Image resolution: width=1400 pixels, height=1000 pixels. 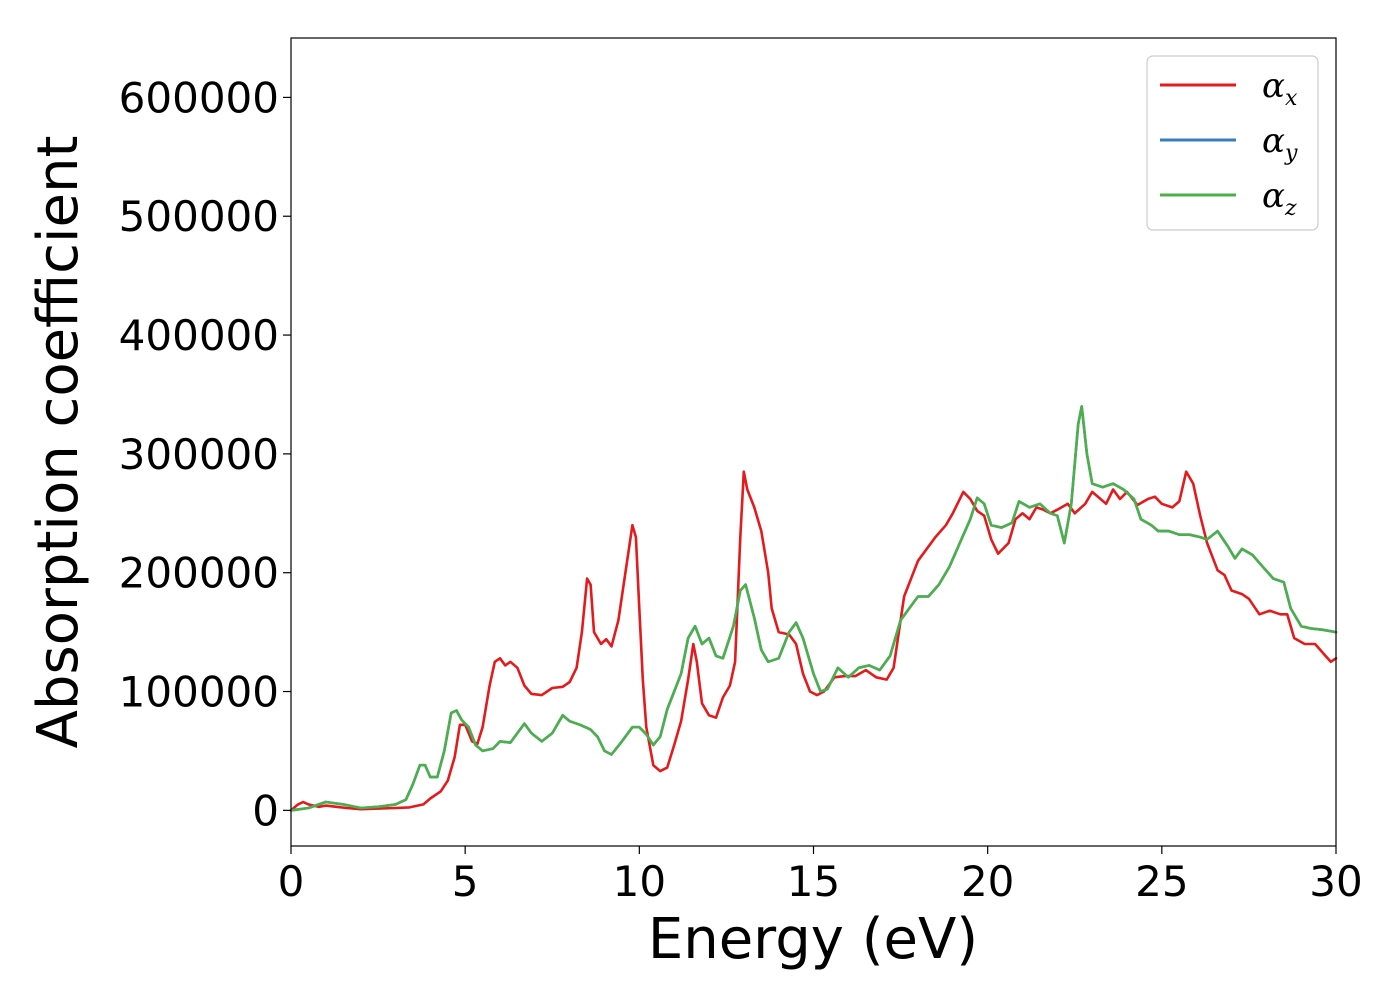 I want to click on y-tick-label: 0, so click(x=265, y=810).